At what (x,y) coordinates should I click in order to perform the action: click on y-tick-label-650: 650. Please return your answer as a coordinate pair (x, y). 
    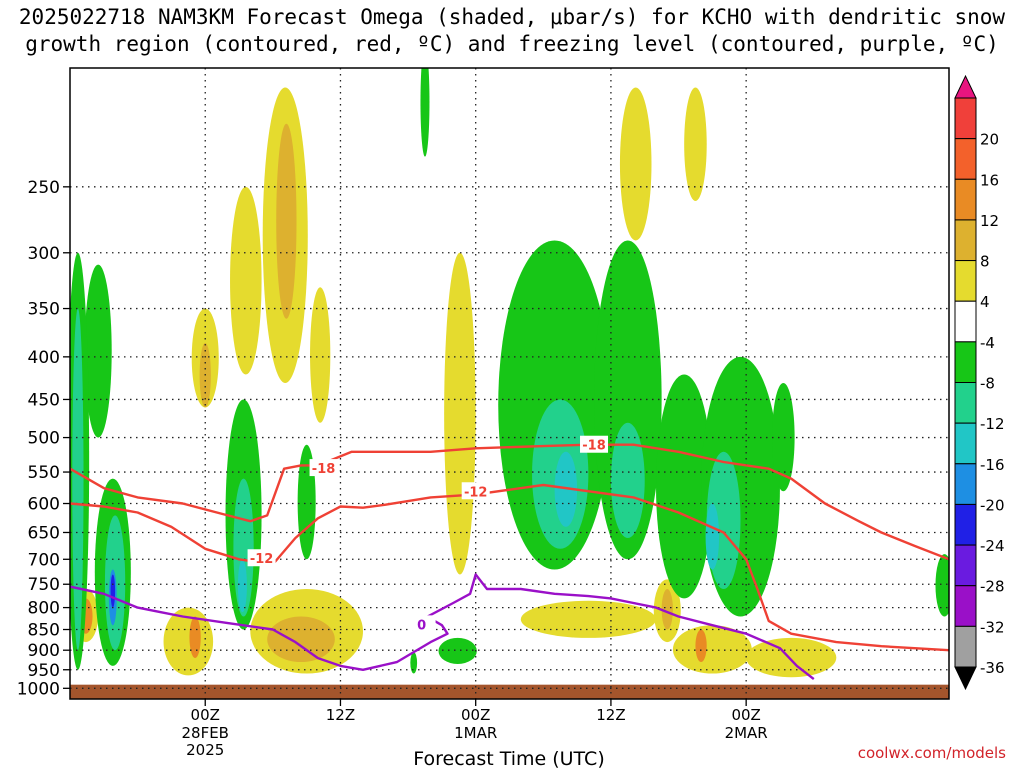
    Looking at the image, I should click on (44, 533).